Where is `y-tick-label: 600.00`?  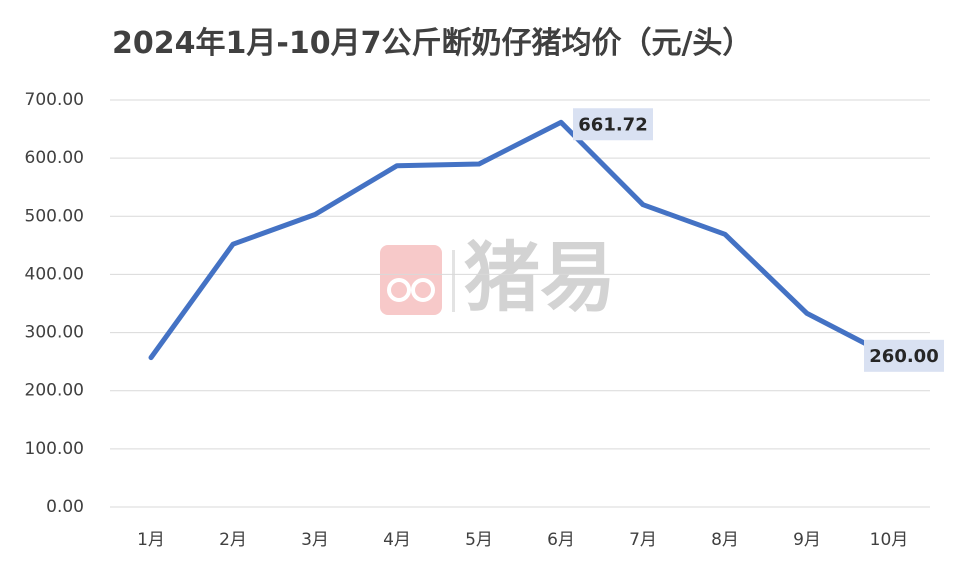 y-tick-label: 600.00 is located at coordinates (54, 158).